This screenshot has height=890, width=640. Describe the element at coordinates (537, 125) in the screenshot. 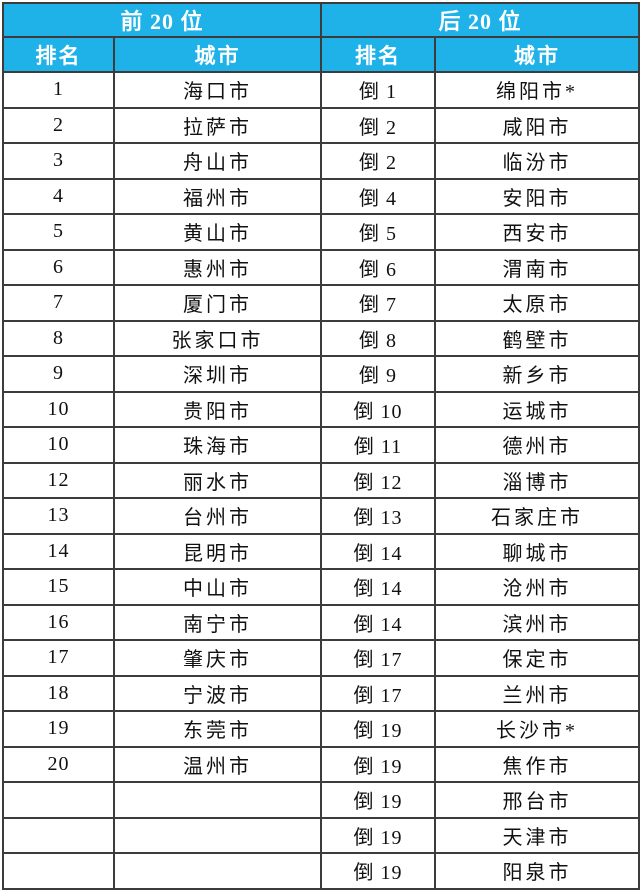

I see `city-cell: 咸阳市` at that location.